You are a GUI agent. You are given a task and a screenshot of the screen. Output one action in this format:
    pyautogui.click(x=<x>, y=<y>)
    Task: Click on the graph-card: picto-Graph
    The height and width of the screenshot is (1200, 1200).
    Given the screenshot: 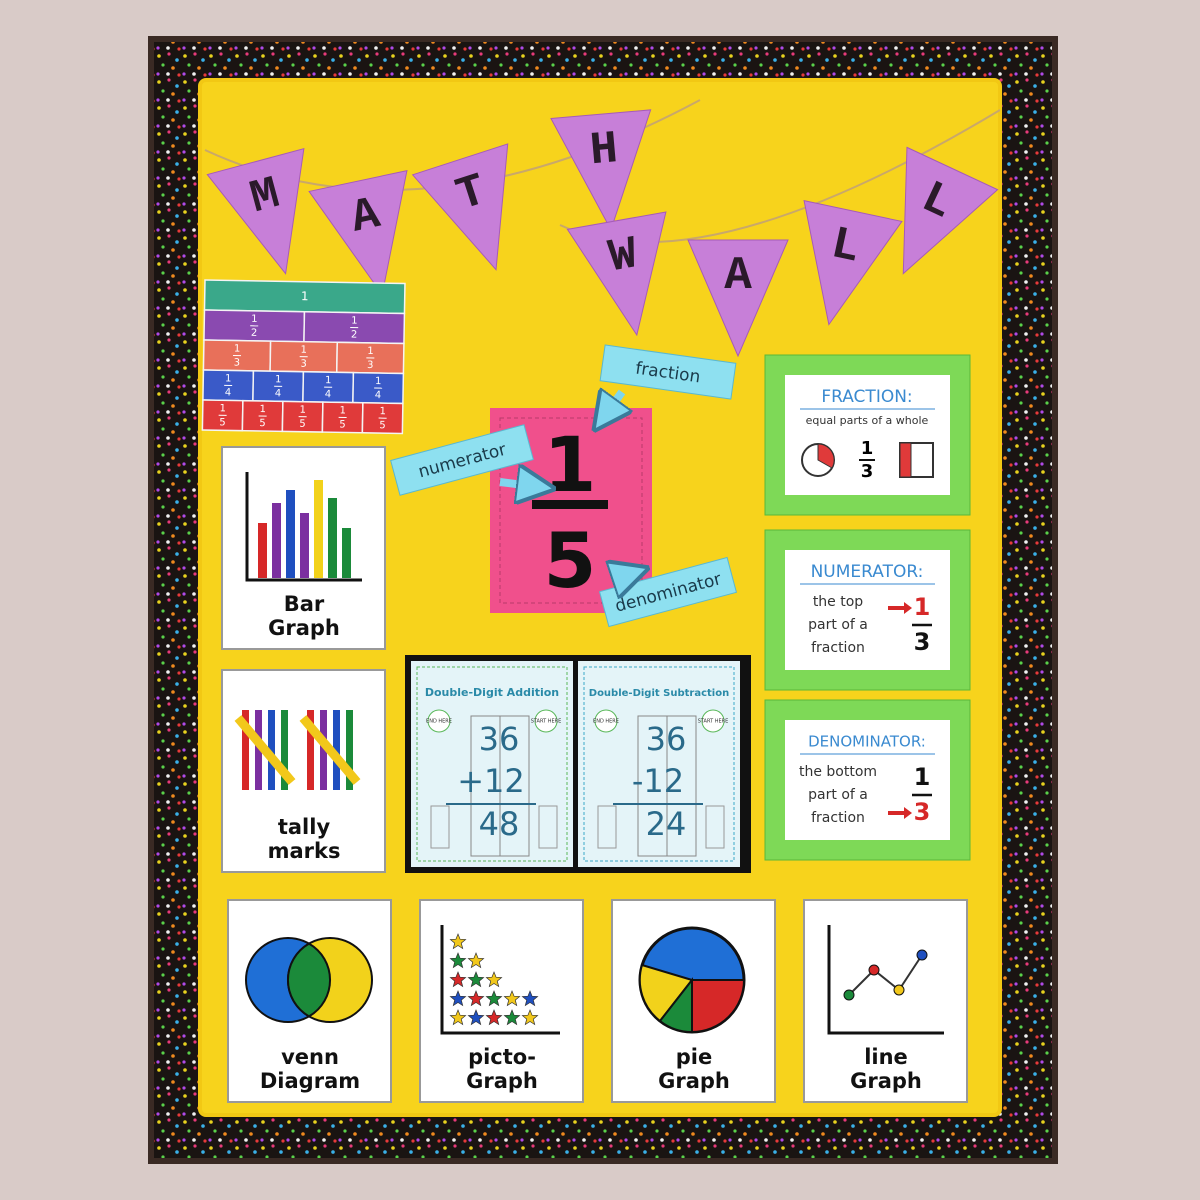 What is the action you would take?
    pyautogui.click(x=501, y=1001)
    